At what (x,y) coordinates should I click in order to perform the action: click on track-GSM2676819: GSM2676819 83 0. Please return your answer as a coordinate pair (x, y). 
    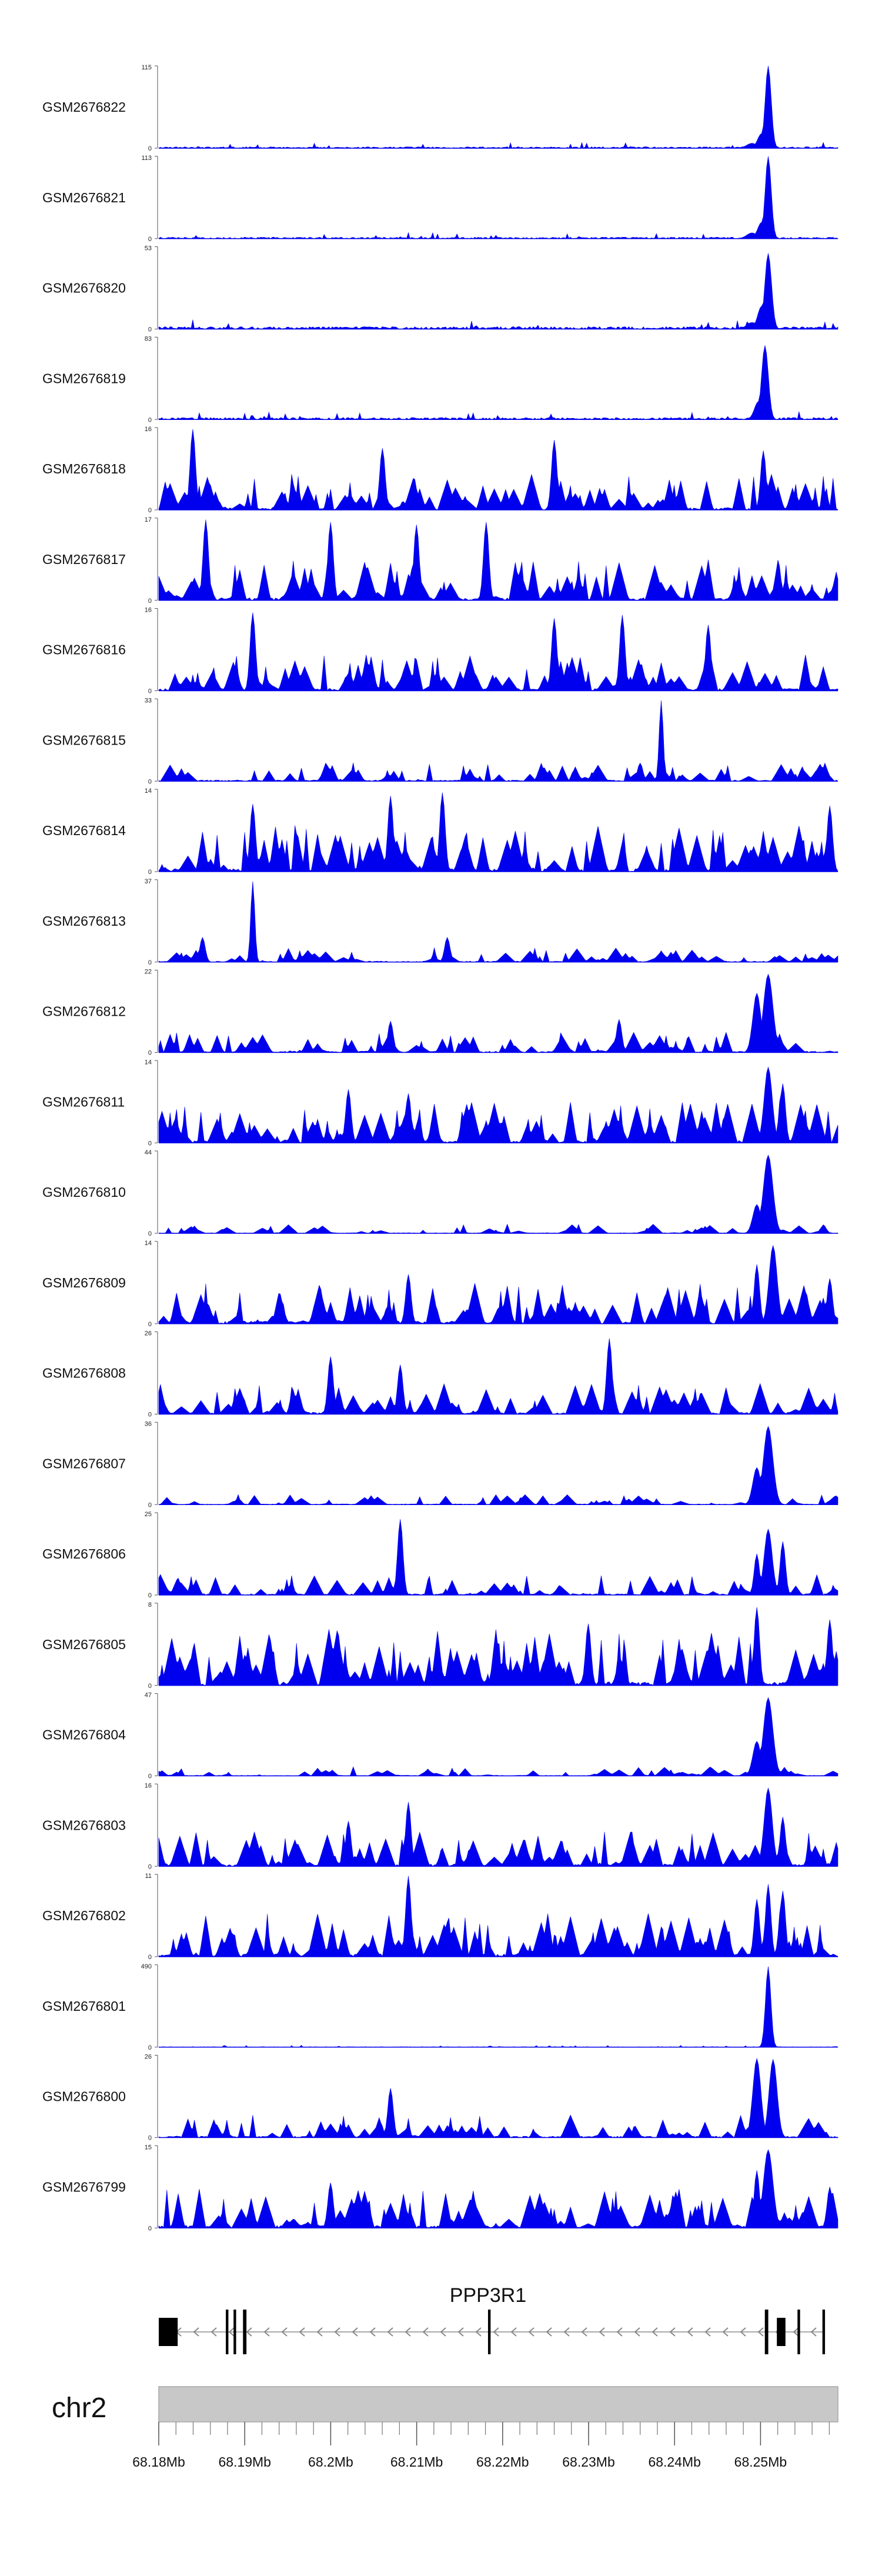
    Looking at the image, I should click on (440, 379).